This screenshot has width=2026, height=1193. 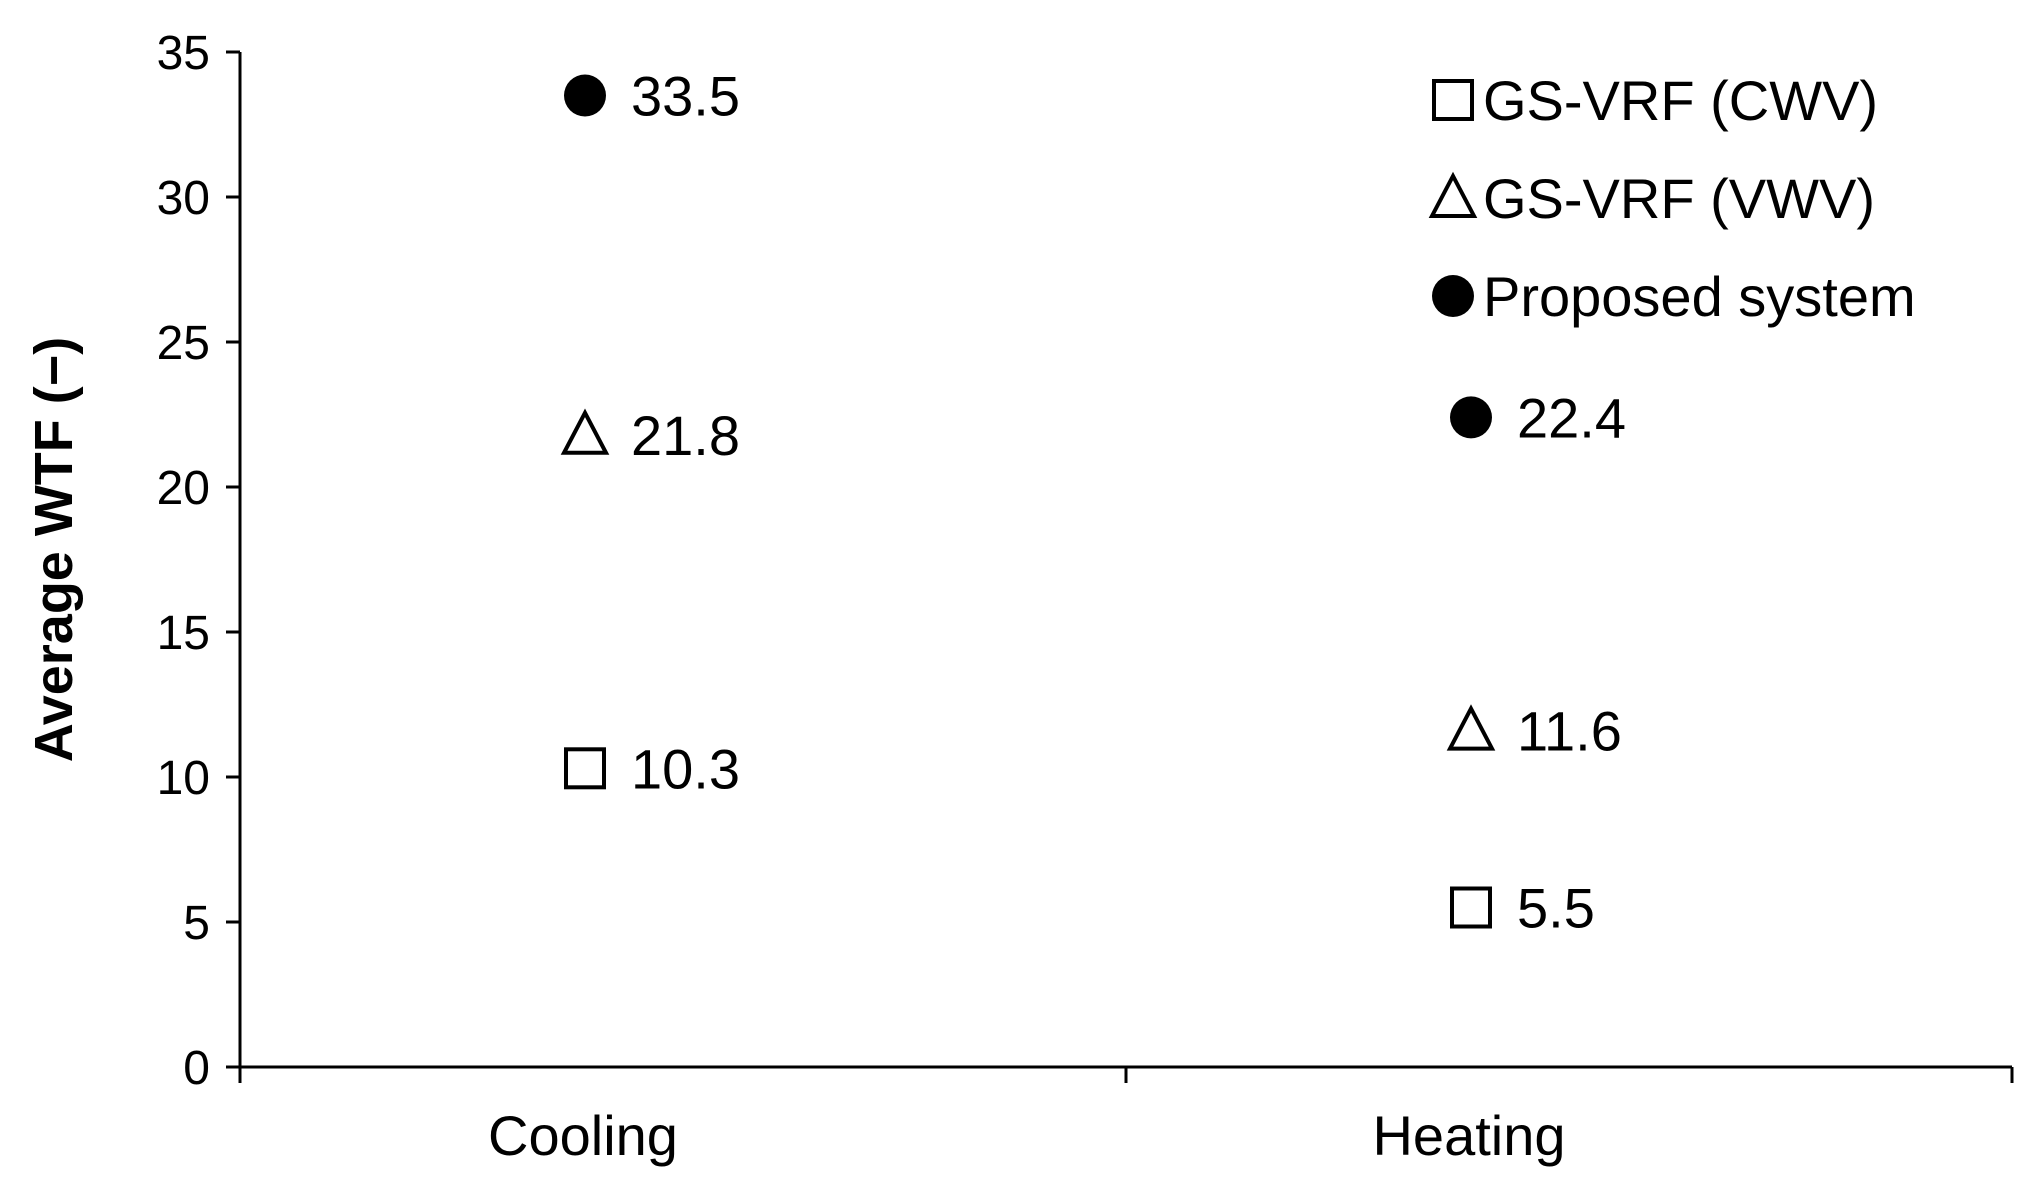 What do you see at coordinates (196, 923) in the screenshot?
I see `y-tick-label: 5` at bounding box center [196, 923].